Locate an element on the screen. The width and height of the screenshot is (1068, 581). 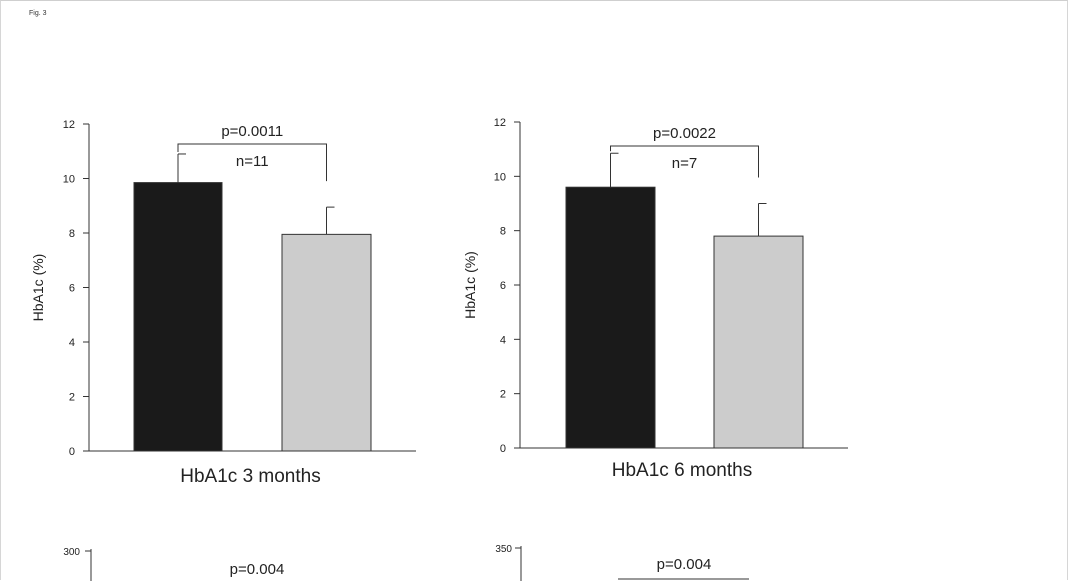
y-tick-label: 350 is located at coordinates (503, 549).